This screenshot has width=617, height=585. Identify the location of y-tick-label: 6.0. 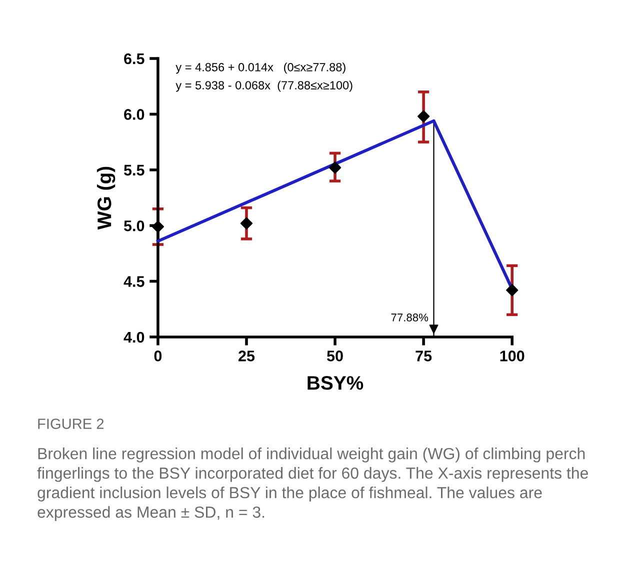
(134, 114).